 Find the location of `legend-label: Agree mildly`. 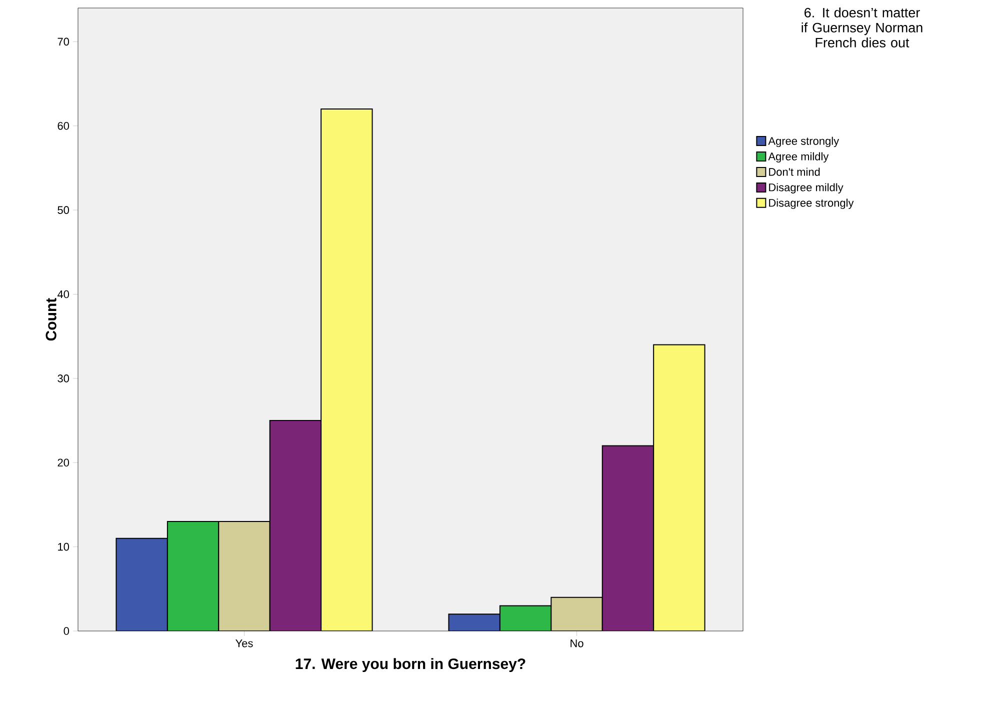

legend-label: Agree mildly is located at coordinates (798, 157).